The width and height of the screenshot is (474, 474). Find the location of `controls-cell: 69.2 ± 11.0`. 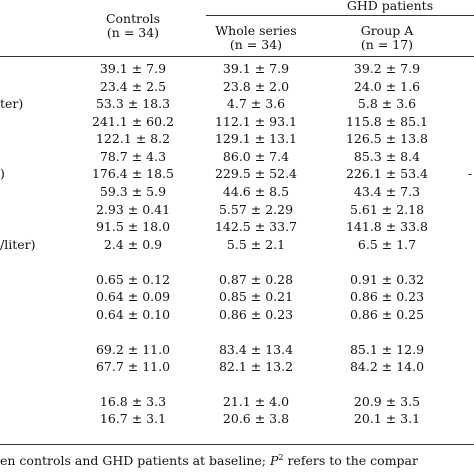

controls-cell: 69.2 ± 11.0 is located at coordinates (133, 349).